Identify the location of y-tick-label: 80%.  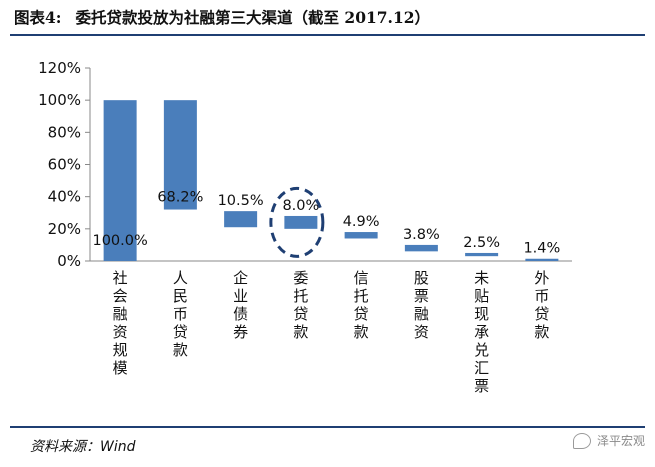
(64, 132).